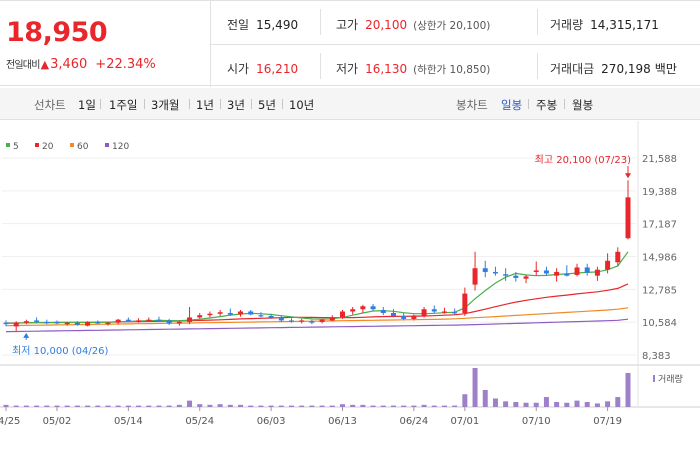 Image resolution: width=700 pixels, height=454 pixels. I want to click on period-1w: 1주일, so click(123, 105).